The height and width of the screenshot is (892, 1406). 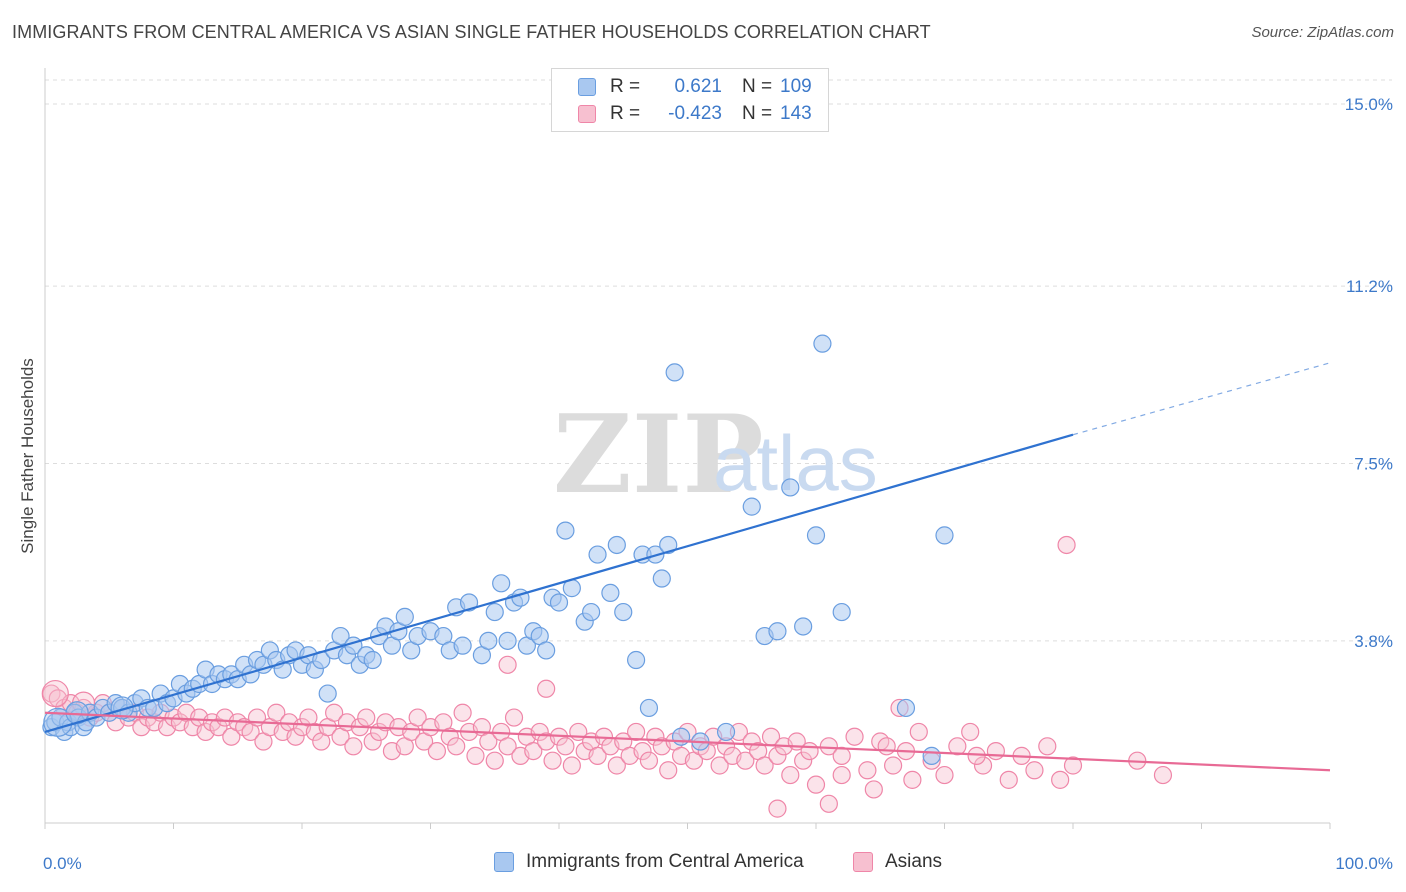 I want to click on series-legend: Immigrants from Central America Asians, so click(x=703, y=864).